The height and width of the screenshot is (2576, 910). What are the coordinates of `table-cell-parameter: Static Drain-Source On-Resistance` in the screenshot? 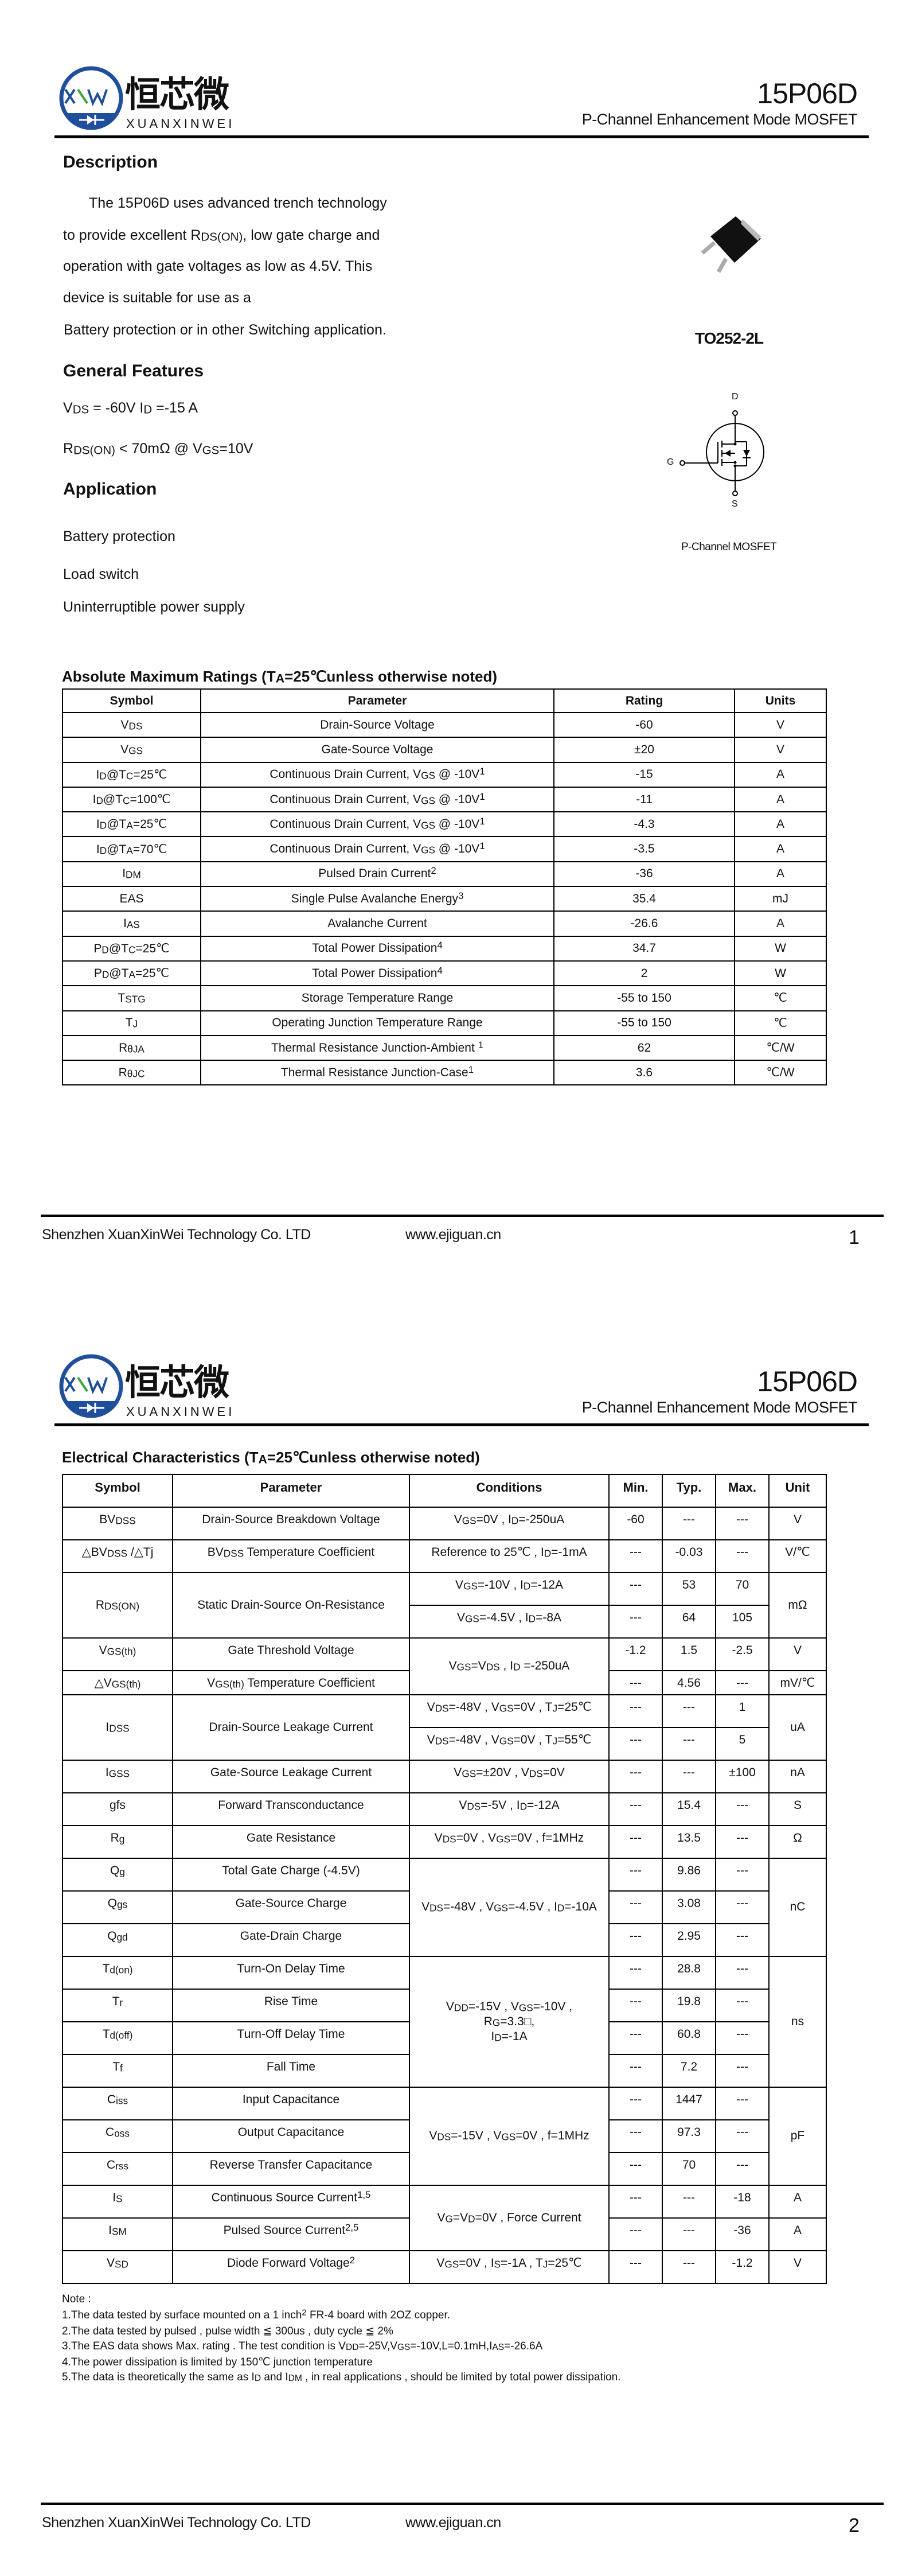 It's located at (291, 1605).